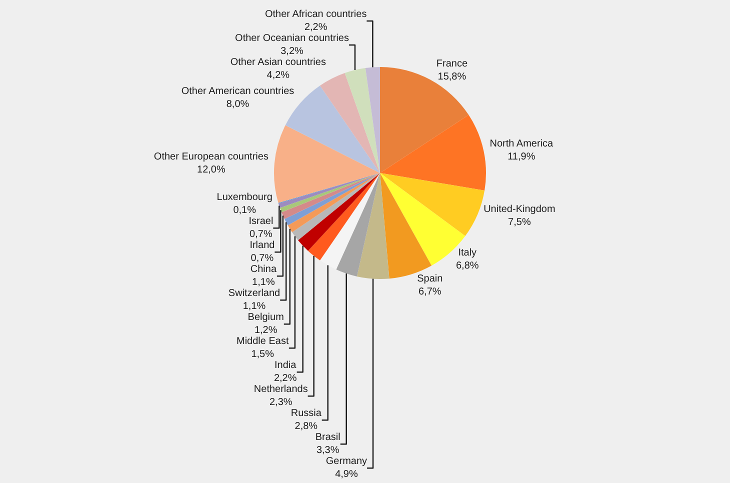 The image size is (730, 483). What do you see at coordinates (280, 402) in the screenshot?
I see `data-label: 2,3%` at bounding box center [280, 402].